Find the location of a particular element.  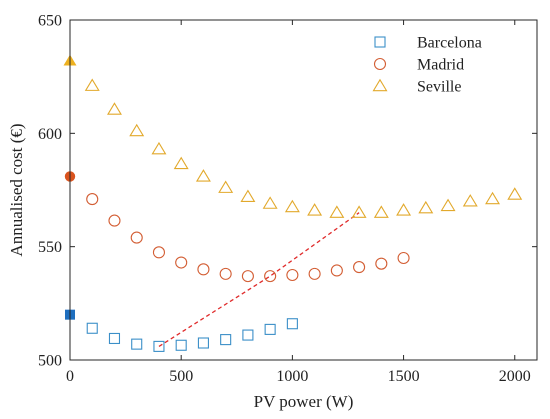

y-tick-label: 650 is located at coordinates (50, 21).